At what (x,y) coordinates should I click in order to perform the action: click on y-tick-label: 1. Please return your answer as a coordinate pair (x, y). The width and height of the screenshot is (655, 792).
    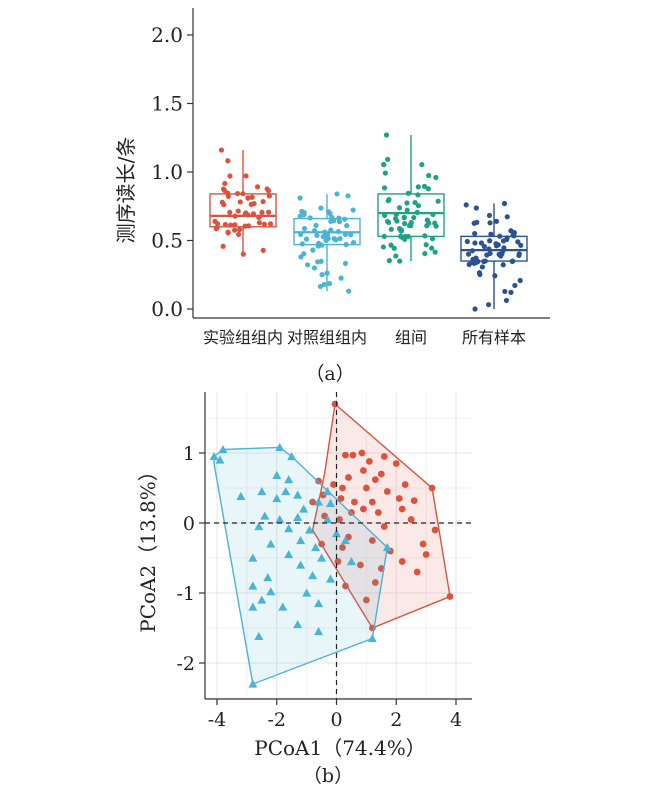
    Looking at the image, I should click on (189, 454).